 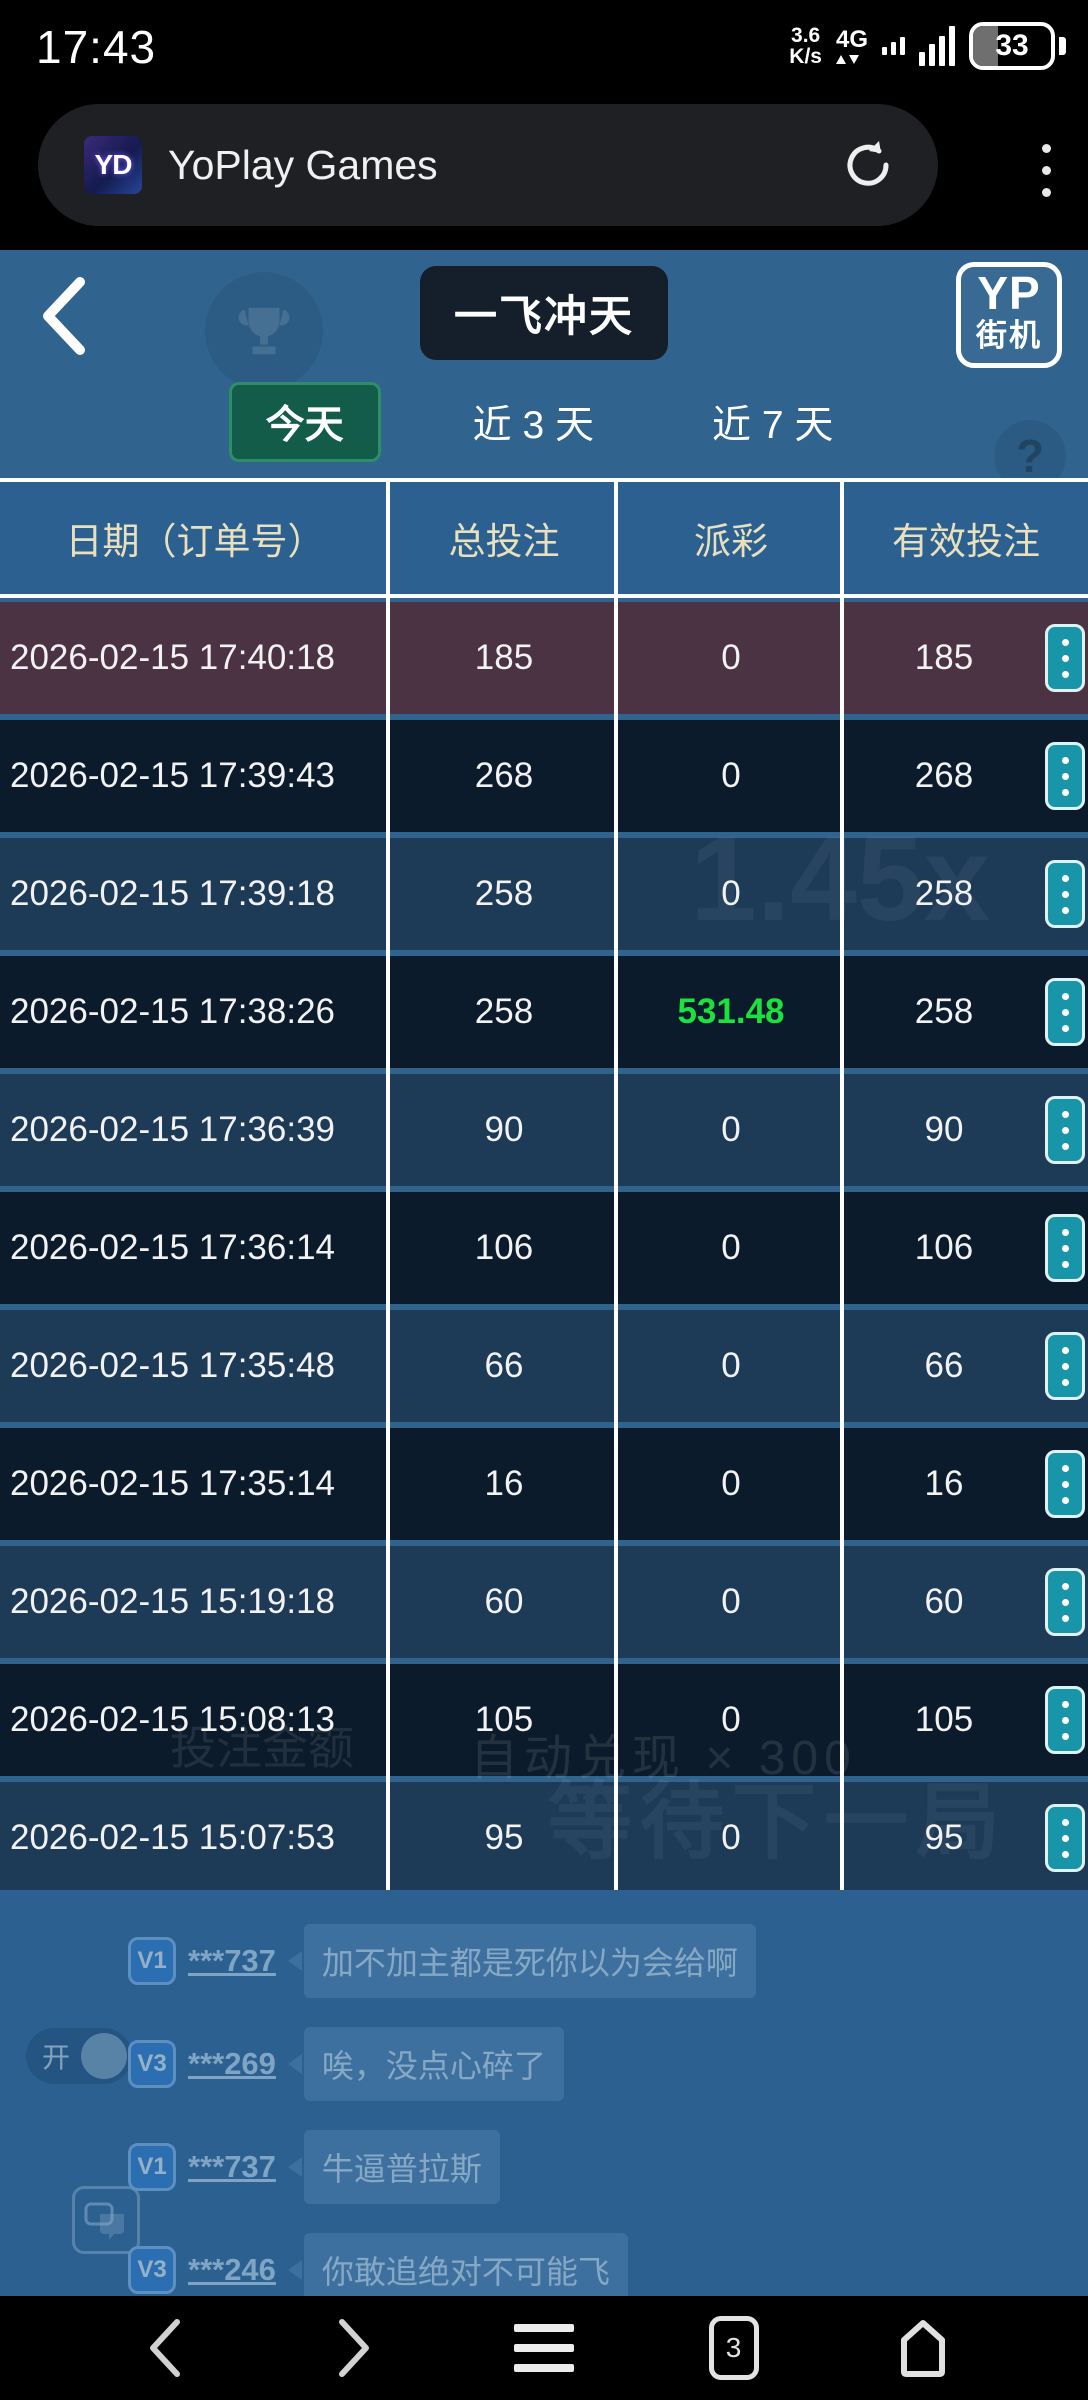 What do you see at coordinates (544, 776) in the screenshot?
I see `table-row: 2026-02-15 17:39:43 268 0 268` at bounding box center [544, 776].